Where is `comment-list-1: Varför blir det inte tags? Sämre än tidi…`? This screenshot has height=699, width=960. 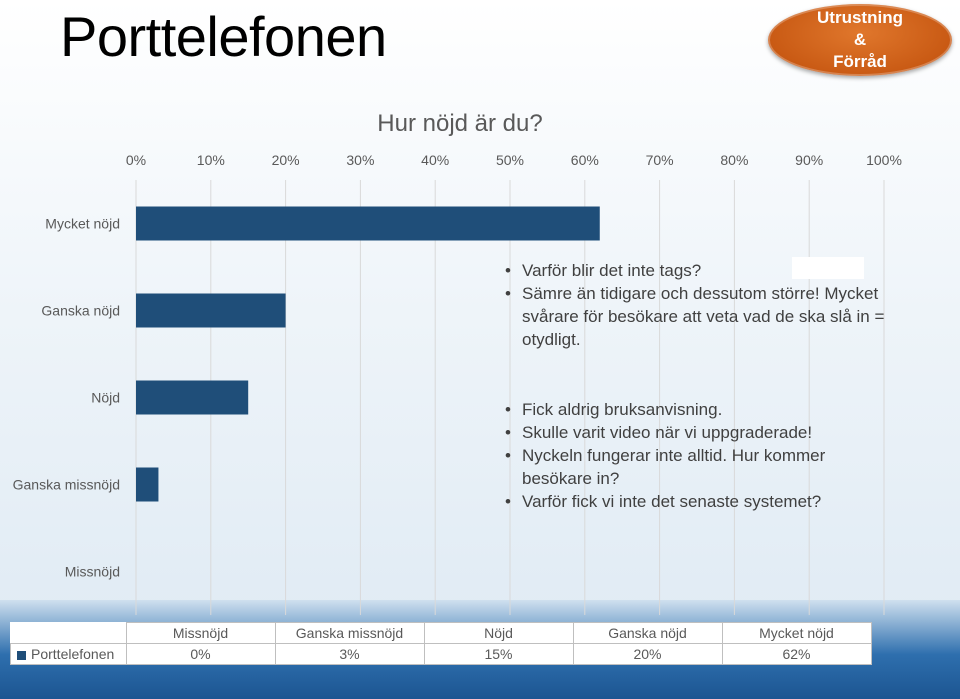 comment-list-1: Varför blir det inte tags? Sämre än tidi… is located at coordinates (718, 305).